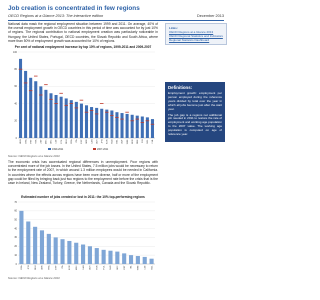 The image size is (320, 300). What do you see at coordinates (210, 16) in the screenshot?
I see `date: December 2013` at bounding box center [210, 16].